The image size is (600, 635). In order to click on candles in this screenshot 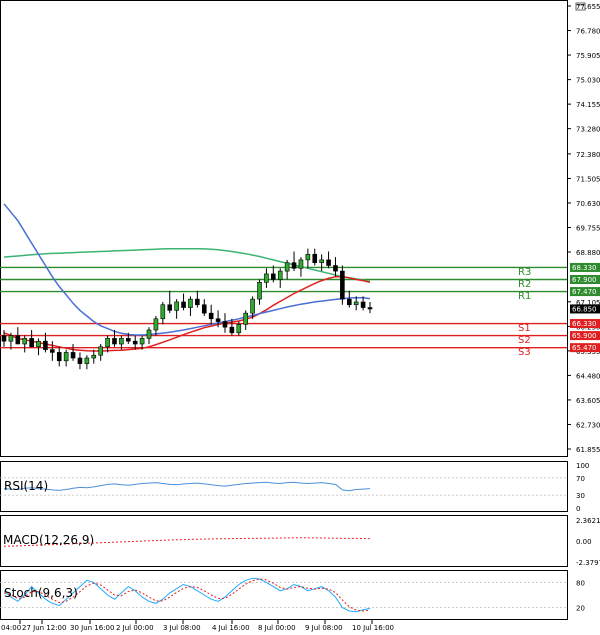, I will do `click(187, 309)`.